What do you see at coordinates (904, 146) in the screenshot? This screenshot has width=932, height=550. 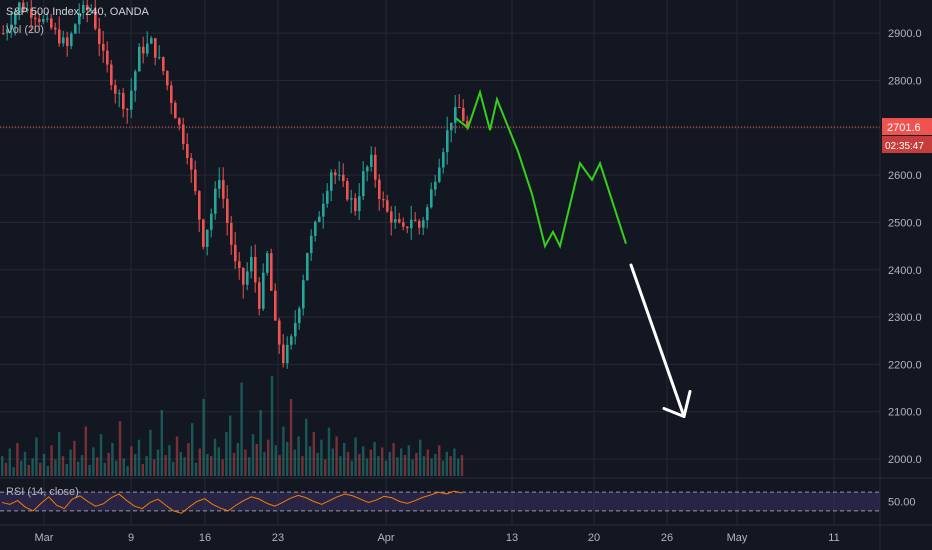 I see `price-badge-countdown: 02:35:47` at bounding box center [904, 146].